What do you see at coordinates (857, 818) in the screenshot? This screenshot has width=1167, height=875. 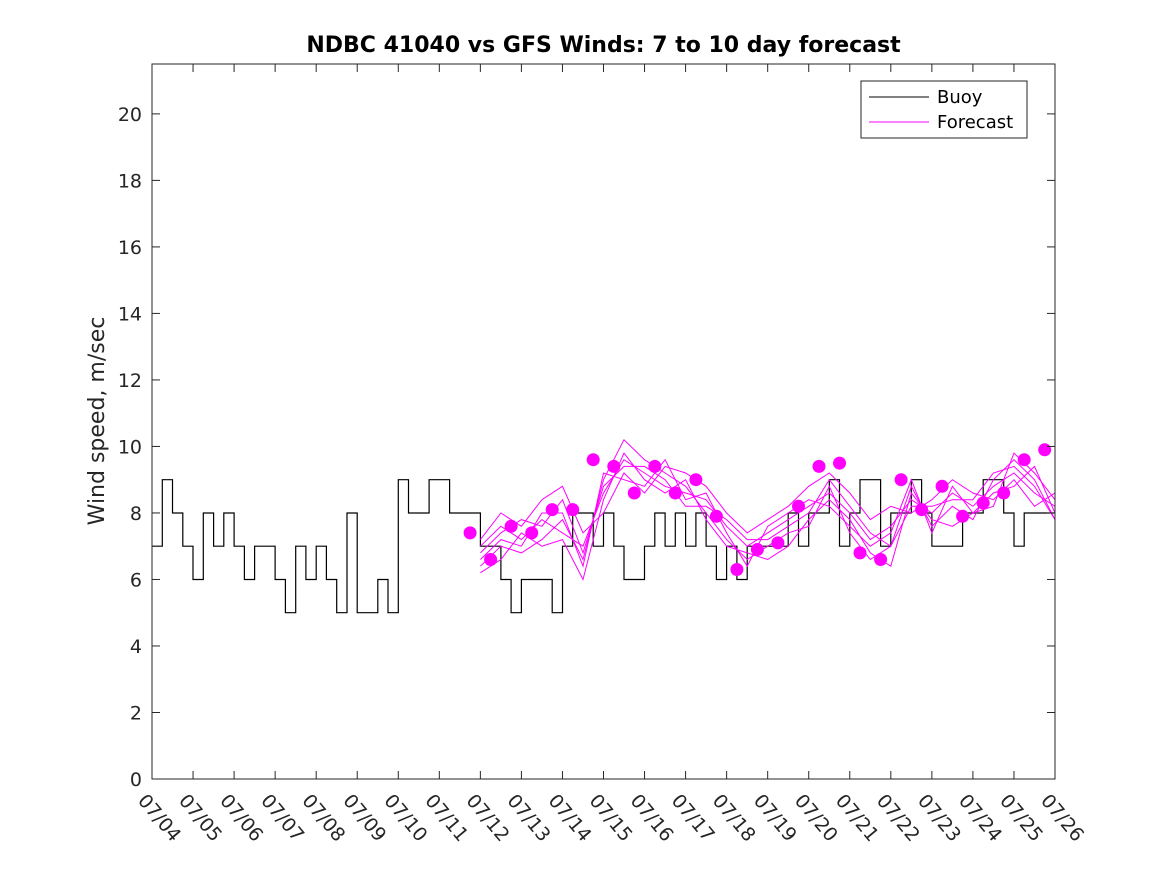 I see `x-tick-label: 07/21` at bounding box center [857, 818].